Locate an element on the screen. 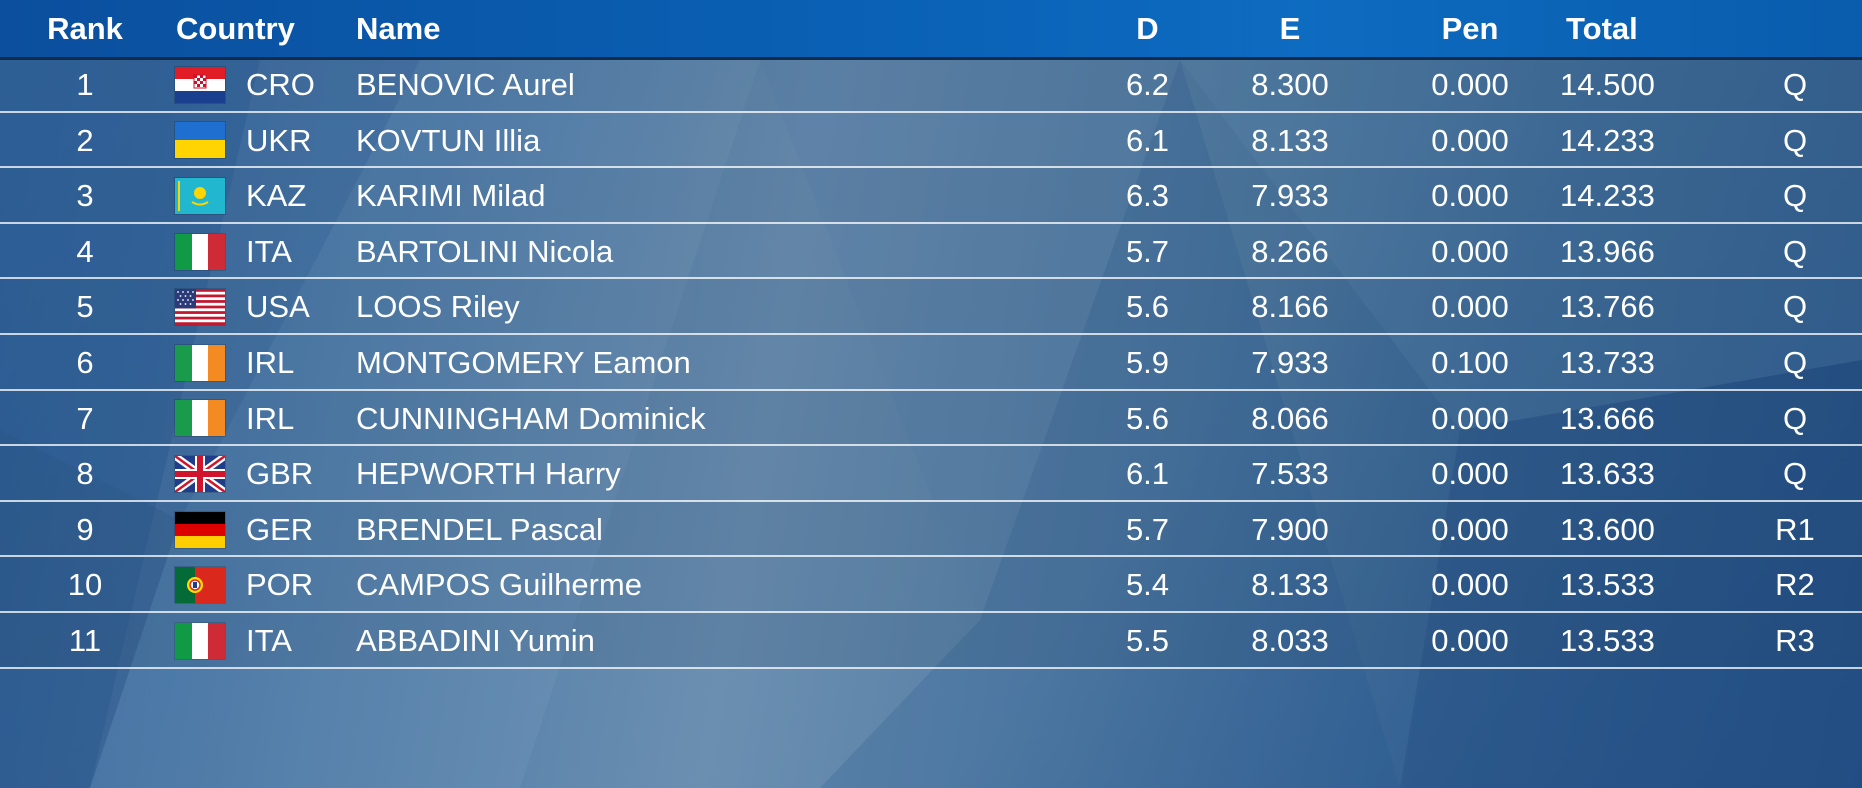 This screenshot has width=1862, height=788. country-code: UKR is located at coordinates (279, 140).